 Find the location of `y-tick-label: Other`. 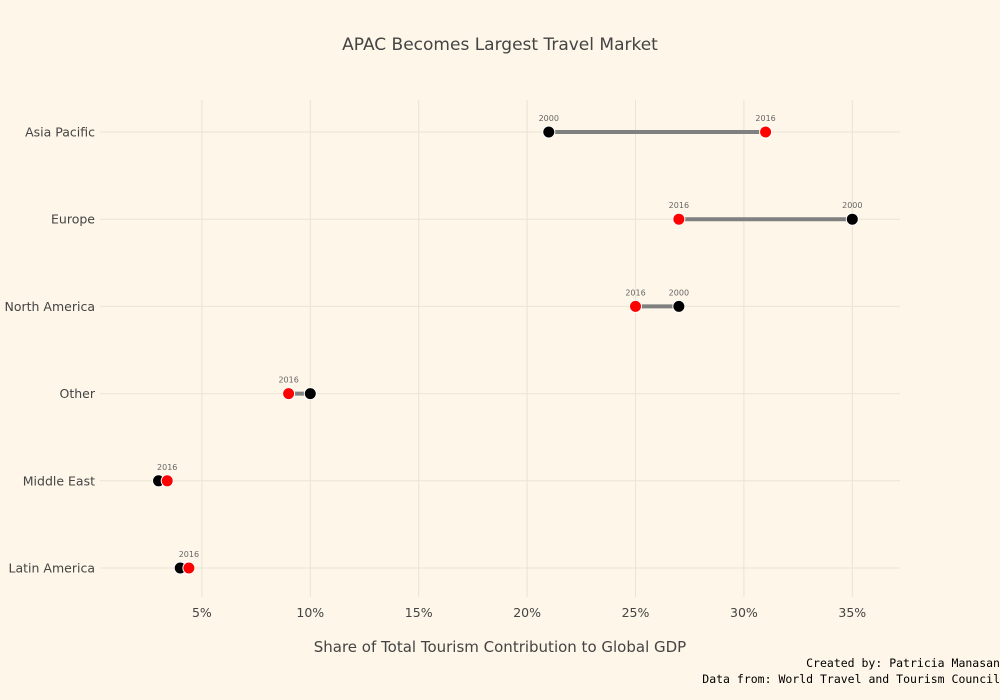

y-tick-label: Other is located at coordinates (78, 393).